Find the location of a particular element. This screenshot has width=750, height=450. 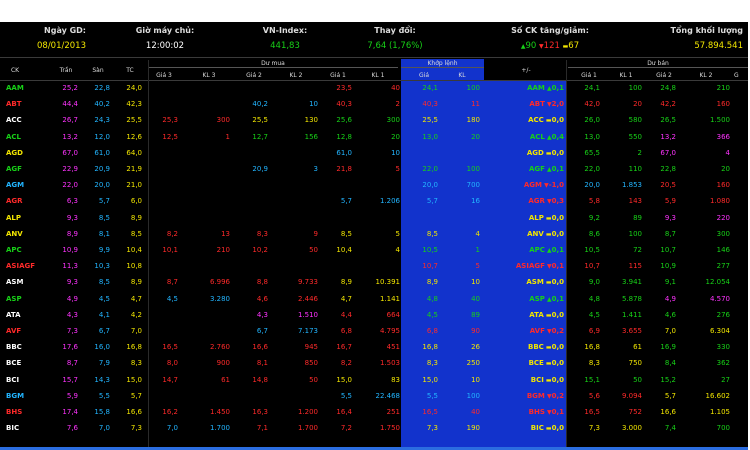

cell-reference: 12,6 is located at coordinates (134, 136).